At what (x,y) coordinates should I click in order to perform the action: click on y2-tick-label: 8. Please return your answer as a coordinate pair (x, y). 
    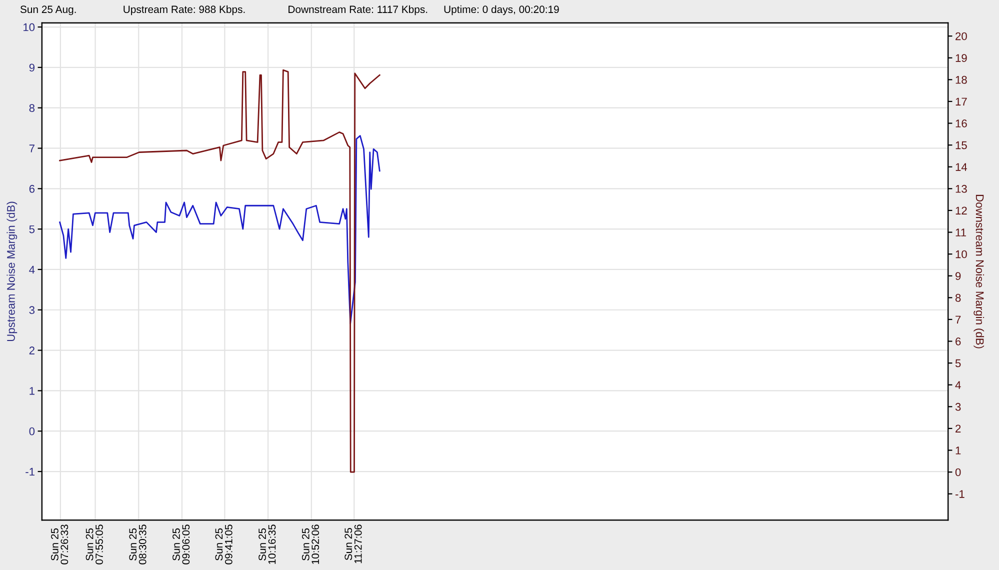
    Looking at the image, I should click on (958, 298).